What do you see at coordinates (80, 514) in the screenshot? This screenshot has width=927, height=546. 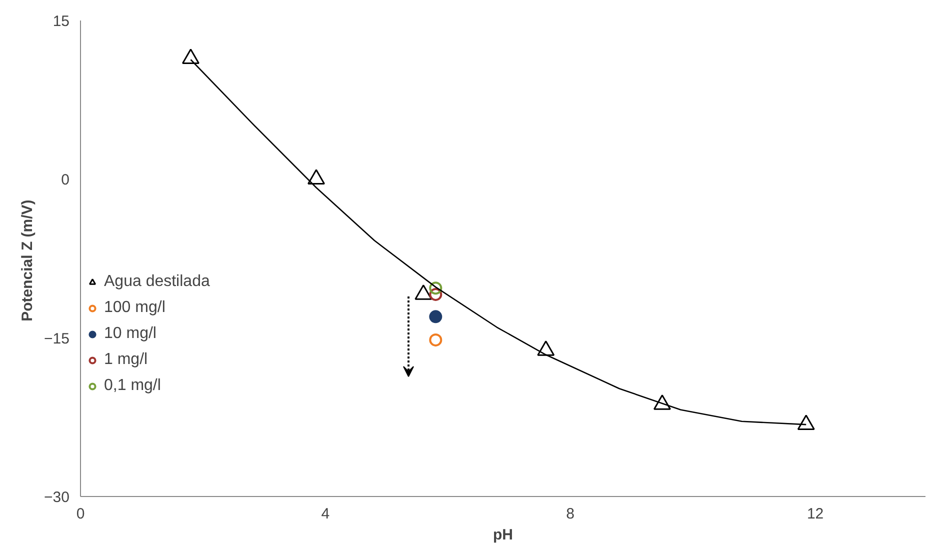 I see `x-tick-label: 0` at bounding box center [80, 514].